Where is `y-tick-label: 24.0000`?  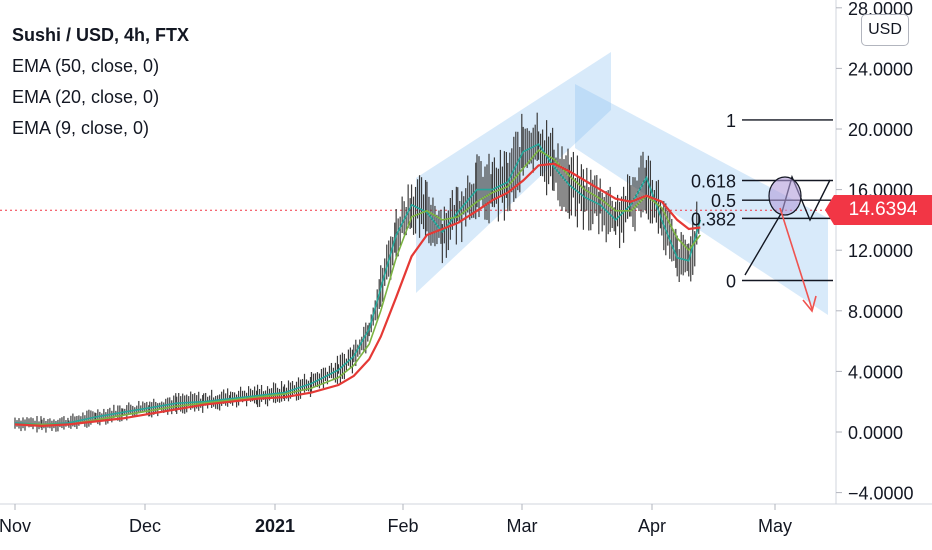
y-tick-label: 24.0000 is located at coordinates (880, 69).